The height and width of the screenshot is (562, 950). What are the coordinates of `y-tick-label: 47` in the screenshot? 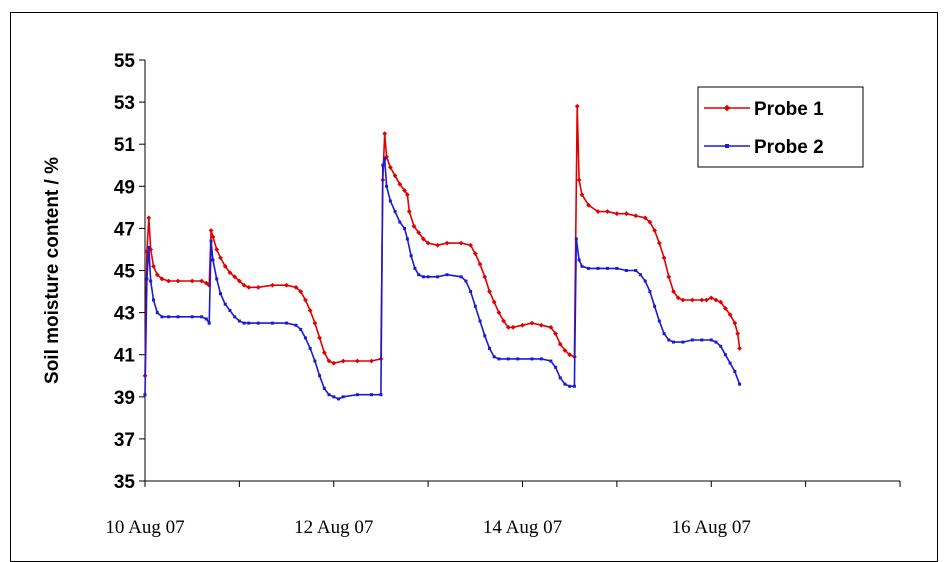 It's located at (124, 229).